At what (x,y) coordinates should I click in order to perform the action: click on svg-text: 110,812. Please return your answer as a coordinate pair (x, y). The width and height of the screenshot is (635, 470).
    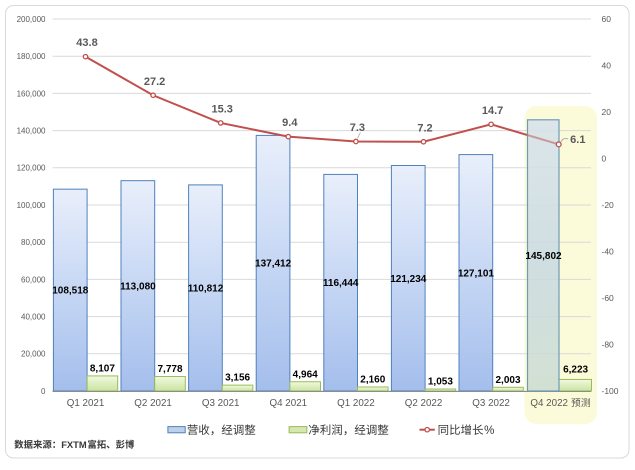
    Looking at the image, I should click on (206, 288).